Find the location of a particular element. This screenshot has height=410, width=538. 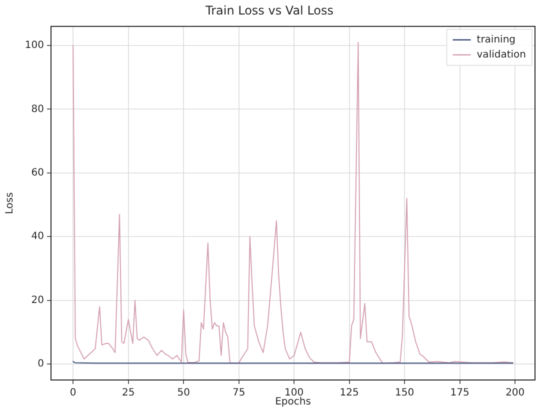

legend-label: validation is located at coordinates (501, 54).